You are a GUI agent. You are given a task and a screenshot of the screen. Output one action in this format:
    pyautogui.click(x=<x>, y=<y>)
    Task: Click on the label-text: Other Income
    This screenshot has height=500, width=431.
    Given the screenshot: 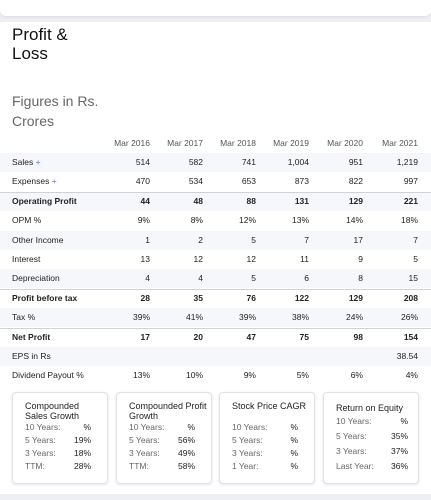 What is the action you would take?
    pyautogui.click(x=38, y=239)
    